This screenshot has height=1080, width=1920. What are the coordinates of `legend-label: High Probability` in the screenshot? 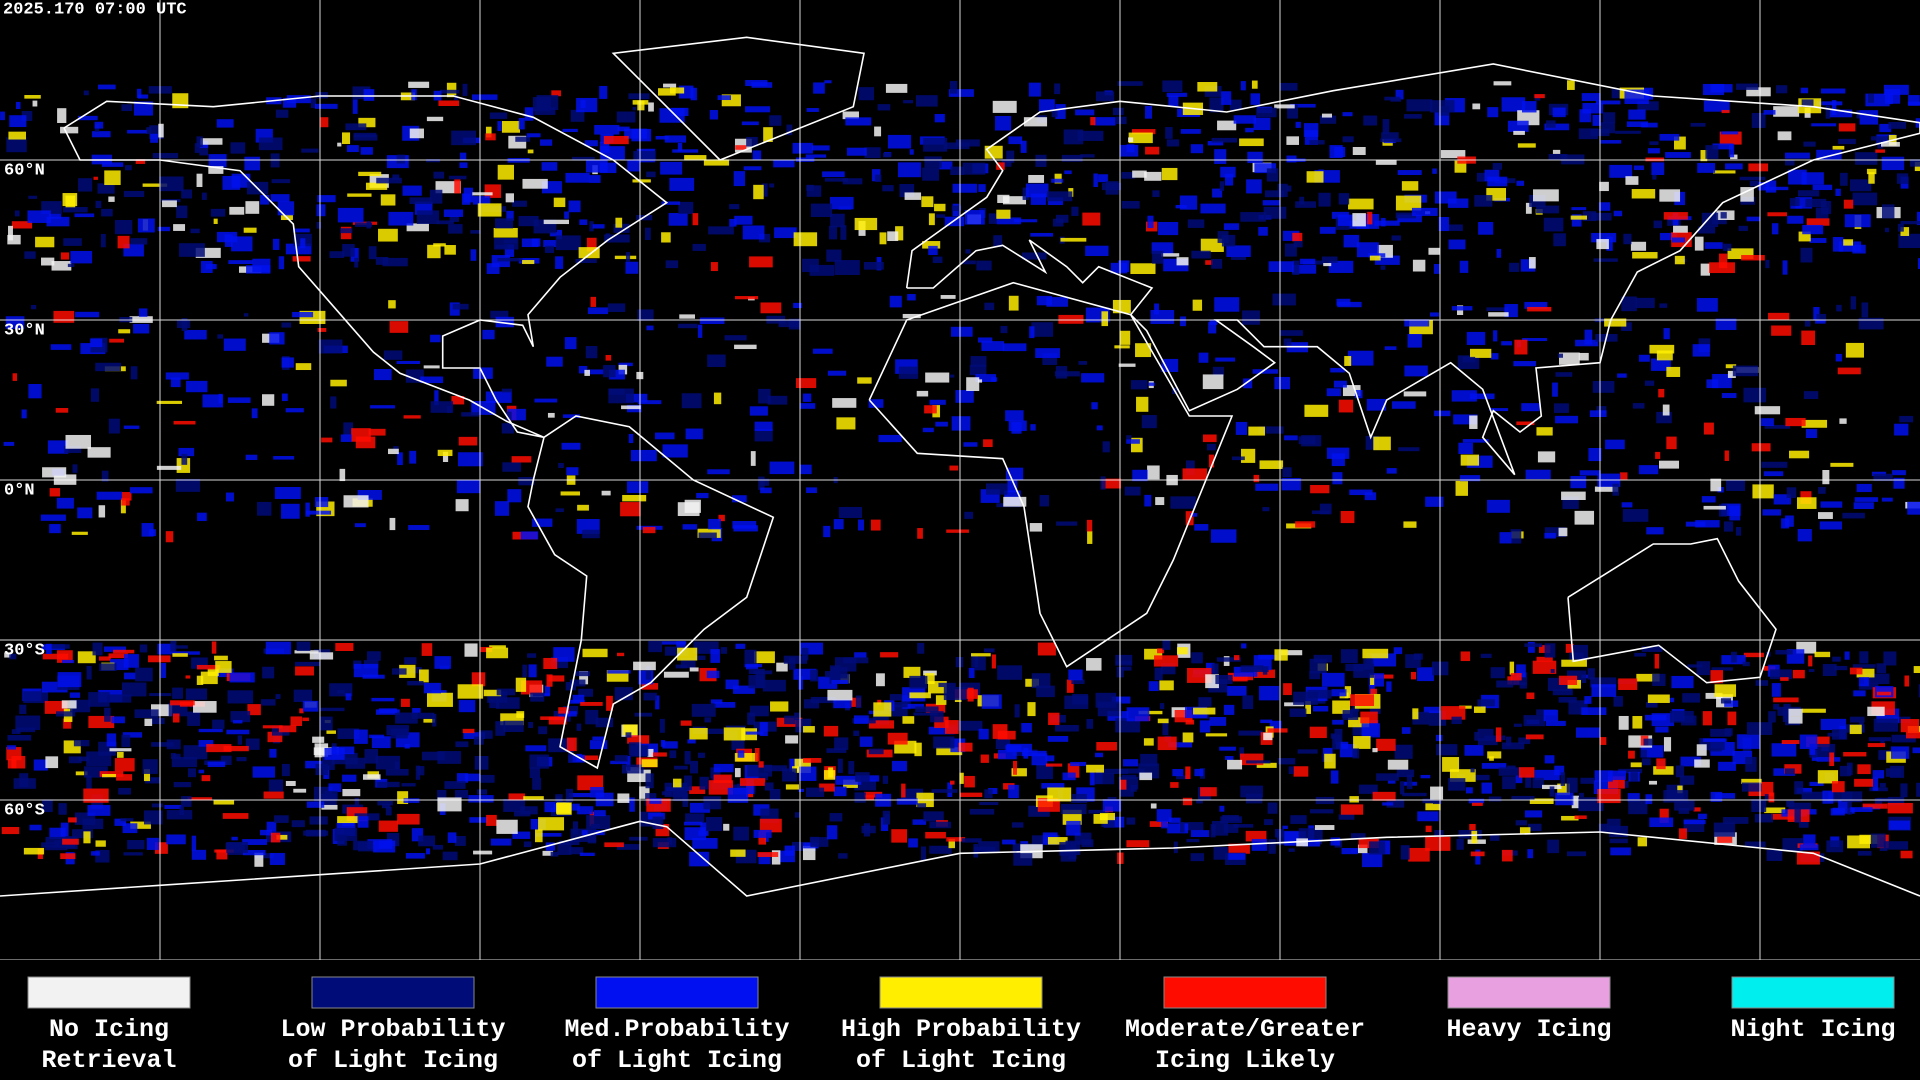 It's located at (961, 1029).